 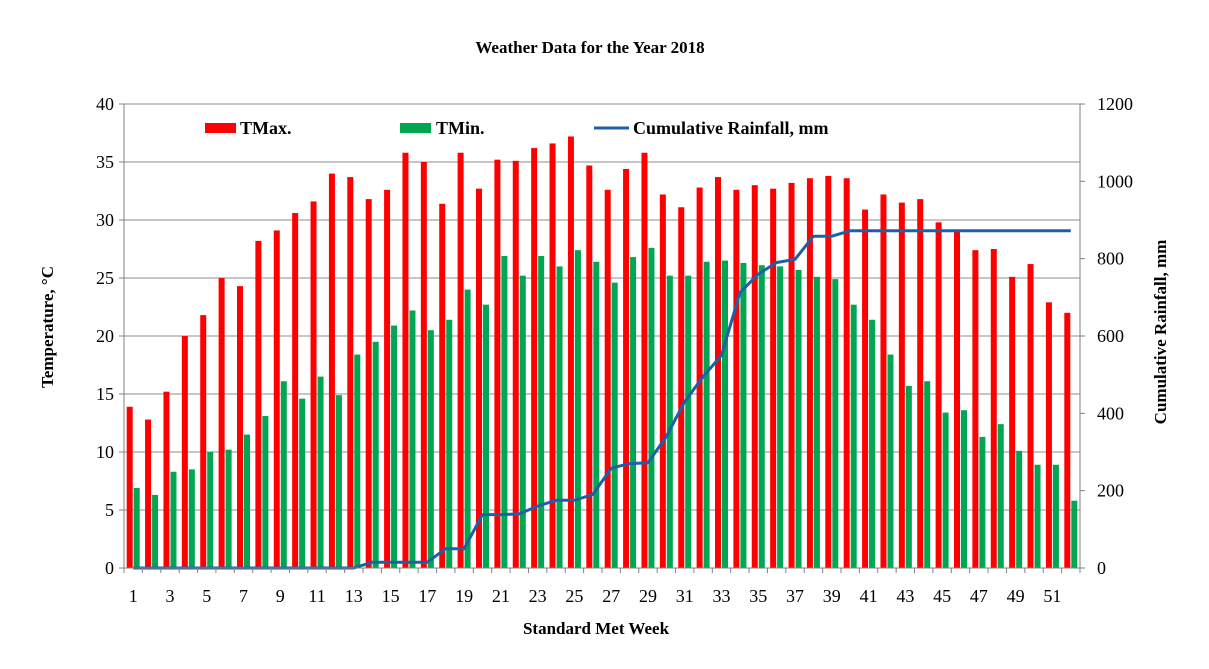 What do you see at coordinates (105, 336) in the screenshot?
I see `y-tick-label: 20` at bounding box center [105, 336].